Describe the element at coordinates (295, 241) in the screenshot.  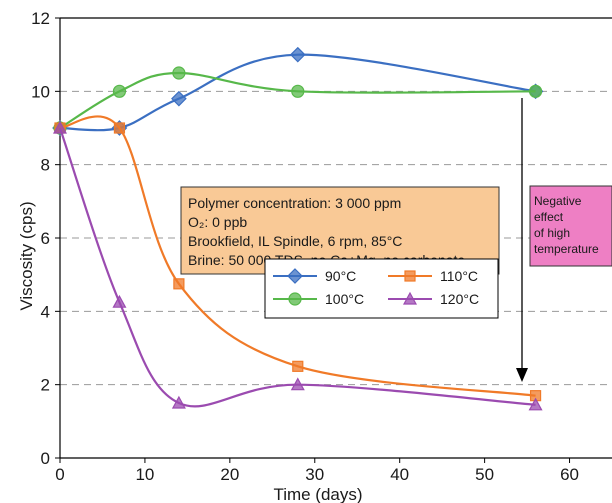
I see `conditions-line-3: Brookfield, IL Spindle, 6 rpm, 85°C` at that location.